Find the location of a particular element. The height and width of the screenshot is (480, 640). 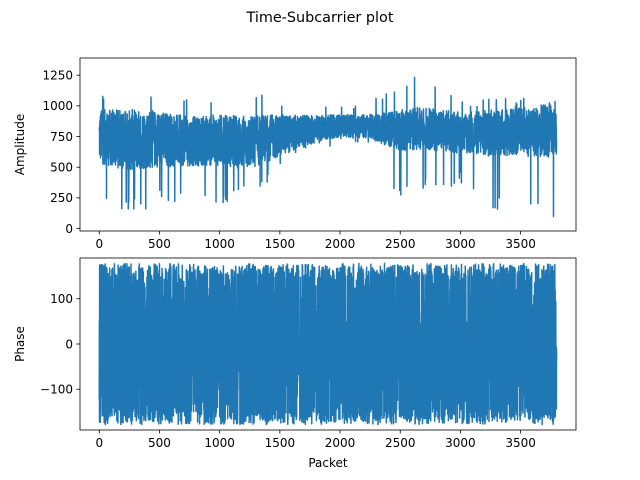

amplitude-xtick-label: 500 is located at coordinates (159, 244).